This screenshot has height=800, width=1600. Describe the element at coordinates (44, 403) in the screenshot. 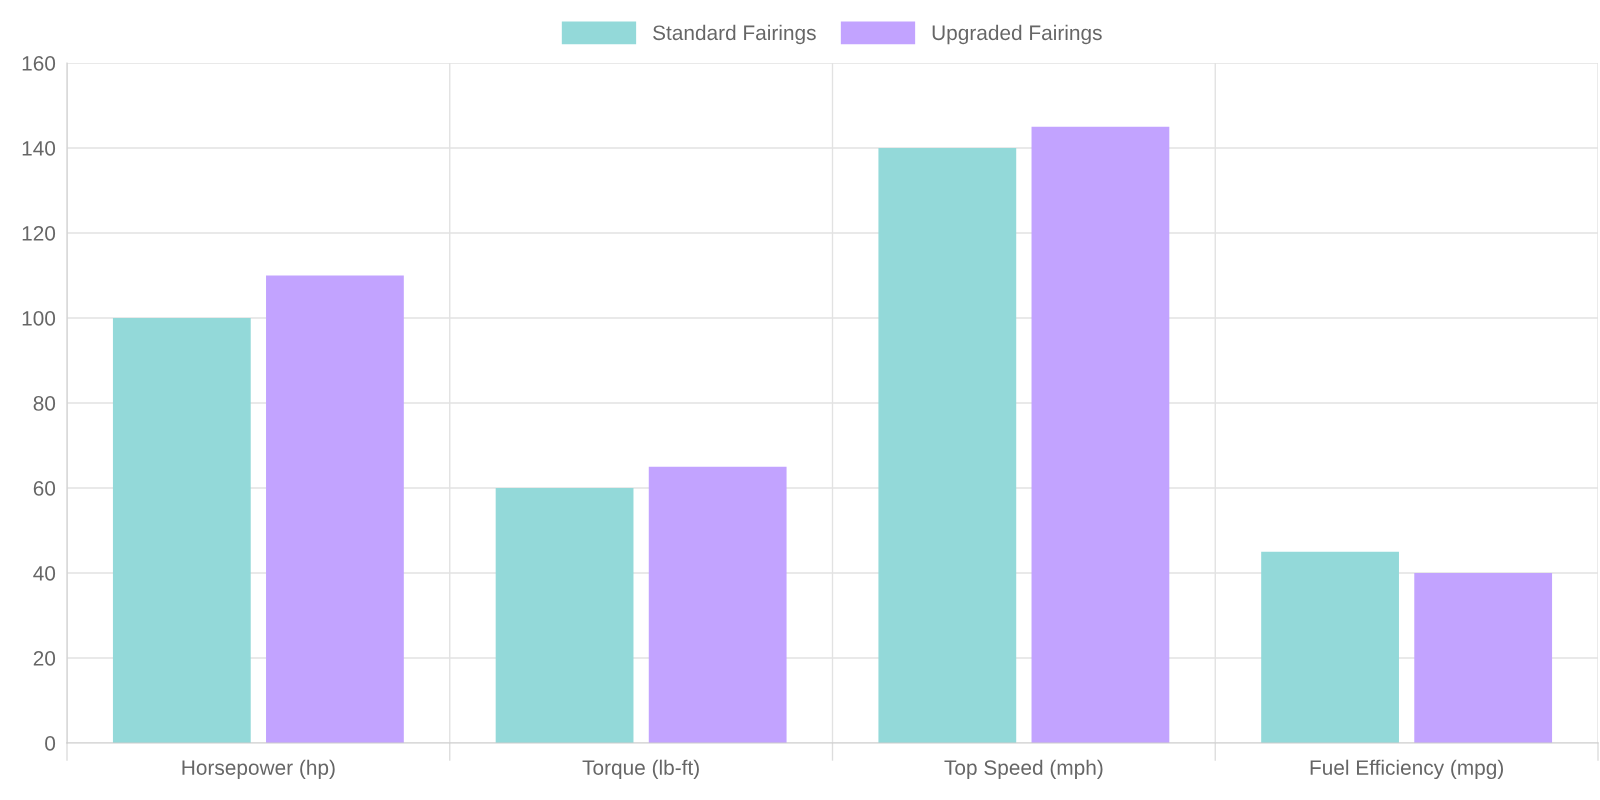

I see `y-tick-label: 80` at that location.